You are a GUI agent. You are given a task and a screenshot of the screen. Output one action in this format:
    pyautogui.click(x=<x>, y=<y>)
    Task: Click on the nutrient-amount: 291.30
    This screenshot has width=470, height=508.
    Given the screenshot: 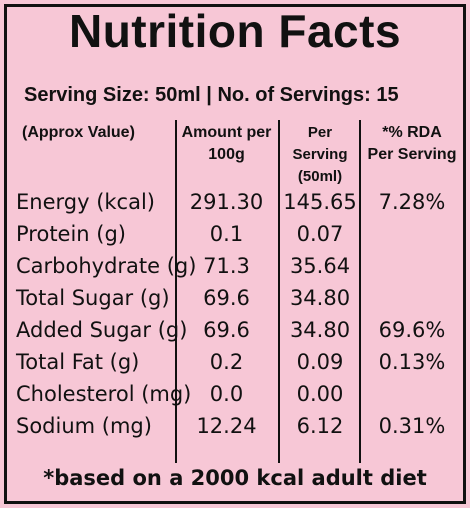 What is the action you would take?
    pyautogui.click(x=226, y=202)
    